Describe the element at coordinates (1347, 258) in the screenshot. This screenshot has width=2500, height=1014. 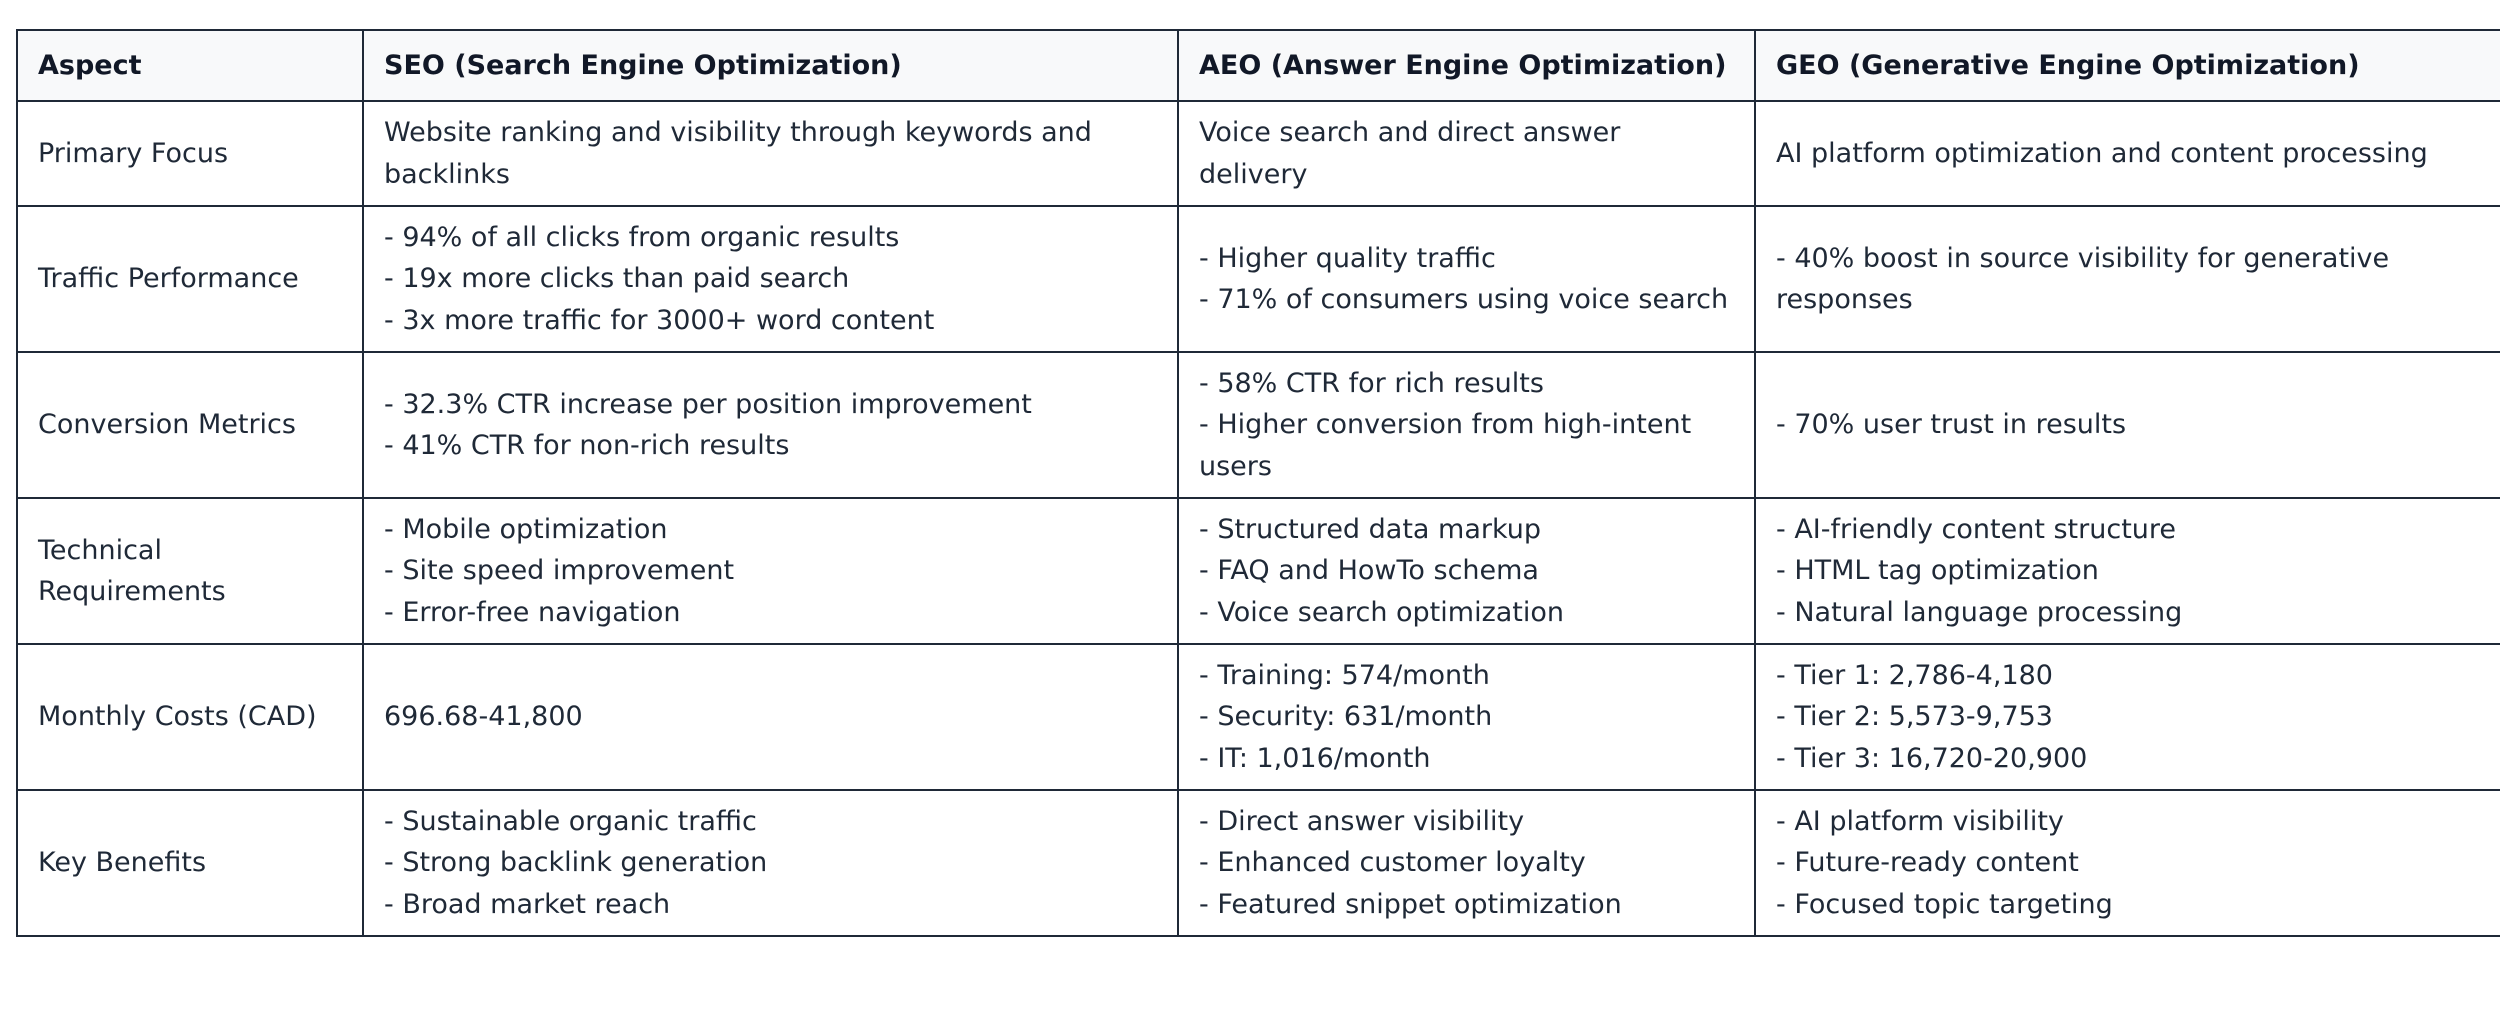
I see `cell-line: - Higher quality traffic` at that location.